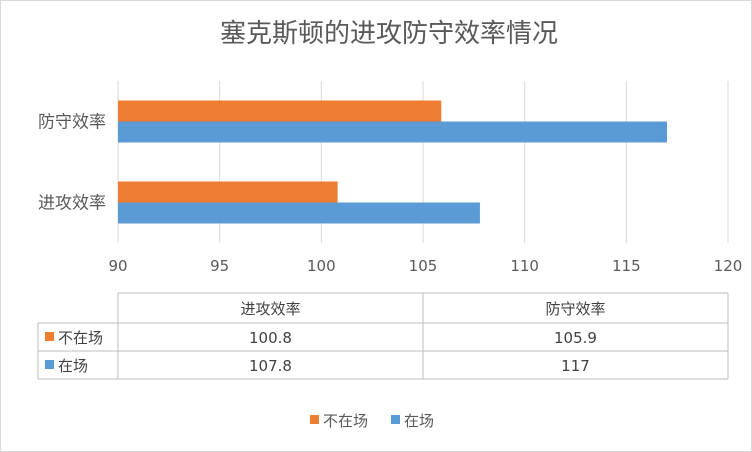 The height and width of the screenshot is (452, 752). I want to click on legend: 不在场 在场, so click(372, 421).